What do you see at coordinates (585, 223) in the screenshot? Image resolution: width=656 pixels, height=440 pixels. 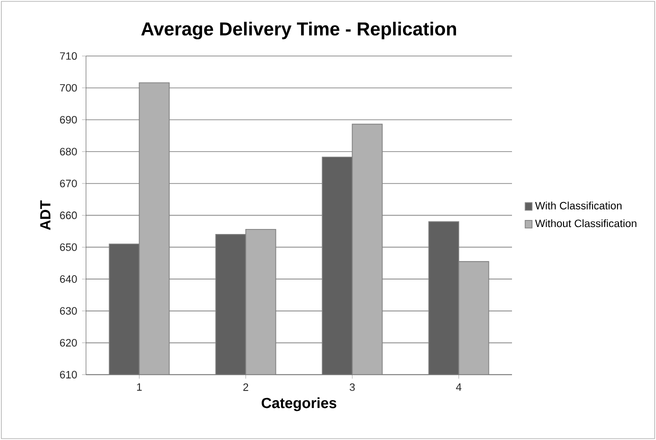 I see `legend-label: Without Classification` at bounding box center [585, 223].